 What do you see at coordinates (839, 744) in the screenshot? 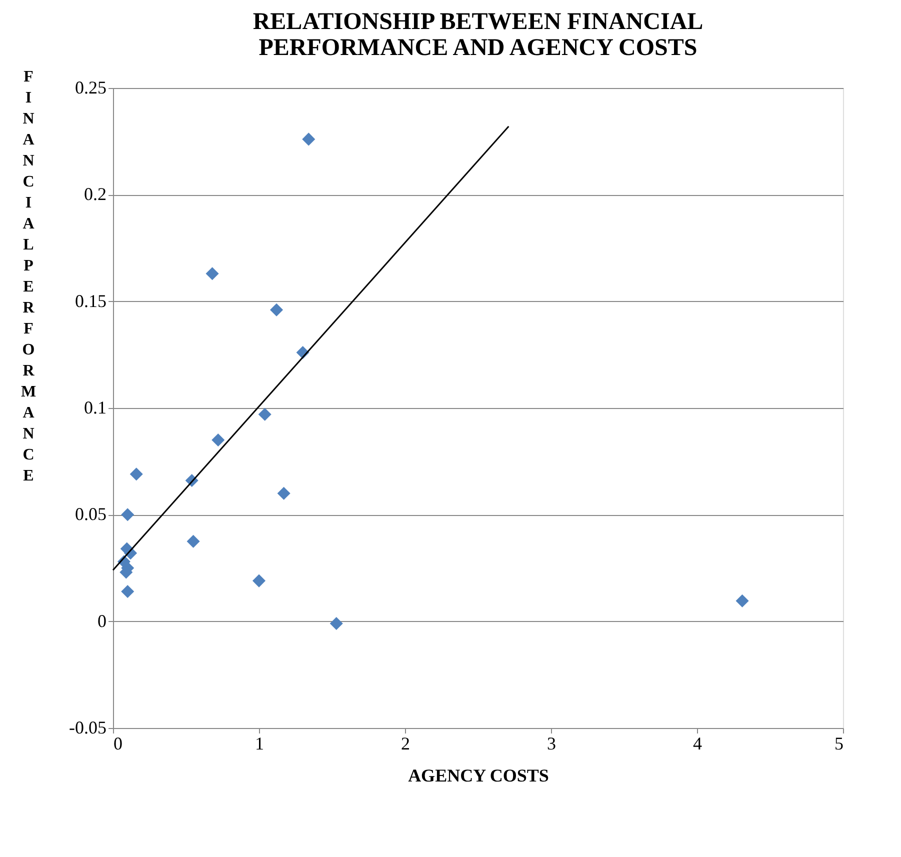
I see `x-tick-label: 5` at bounding box center [839, 744].